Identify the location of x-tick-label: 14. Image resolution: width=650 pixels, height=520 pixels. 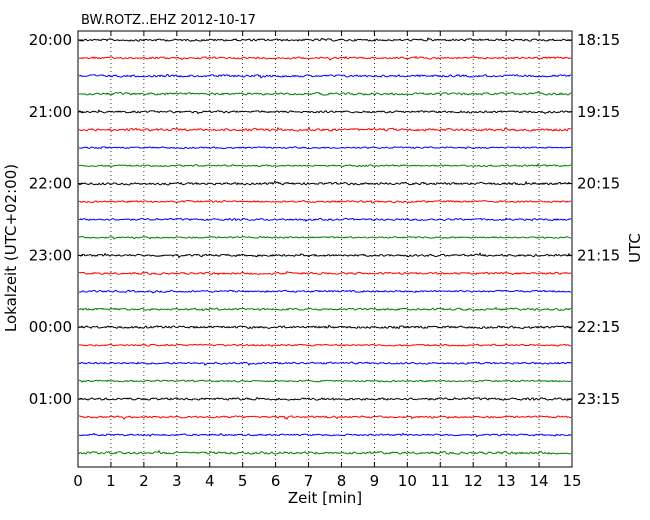
(539, 481).